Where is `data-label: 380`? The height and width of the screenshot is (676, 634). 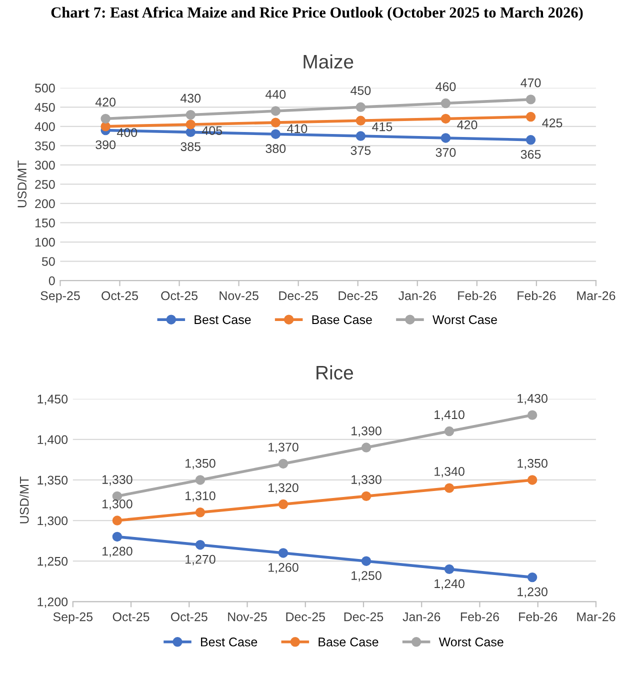
data-label: 380 is located at coordinates (276, 149).